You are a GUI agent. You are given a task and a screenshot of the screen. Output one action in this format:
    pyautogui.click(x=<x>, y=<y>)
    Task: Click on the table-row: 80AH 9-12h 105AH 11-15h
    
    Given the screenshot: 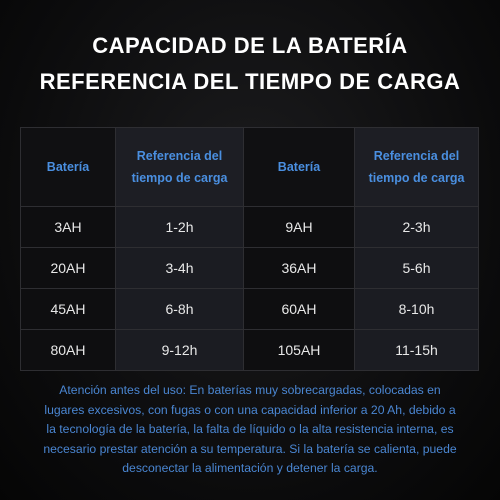 What is the action you would take?
    pyautogui.click(x=249, y=350)
    